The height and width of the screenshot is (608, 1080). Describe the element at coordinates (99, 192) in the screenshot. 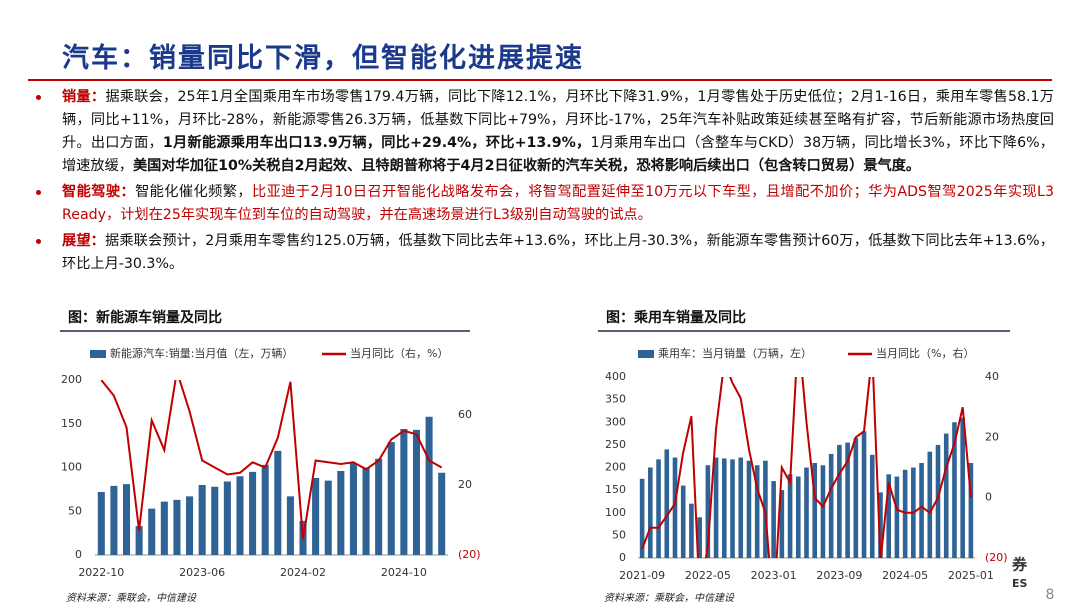

I see `text-run: 智能驾驶：` at that location.